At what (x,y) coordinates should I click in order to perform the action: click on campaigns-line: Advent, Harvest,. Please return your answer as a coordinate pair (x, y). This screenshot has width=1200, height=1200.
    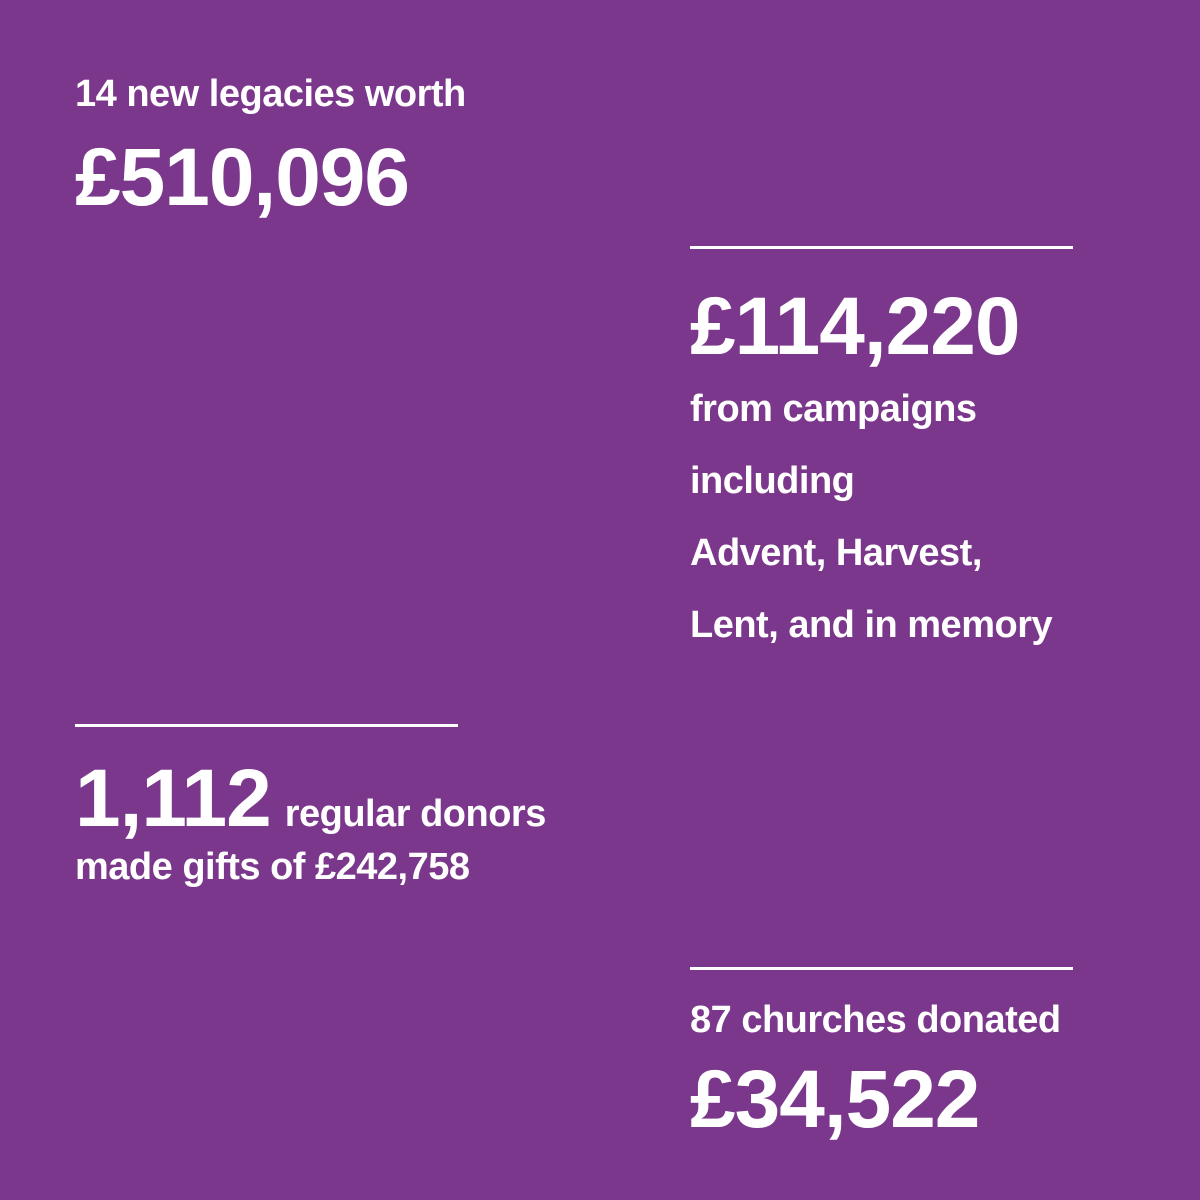
    Looking at the image, I should click on (836, 553).